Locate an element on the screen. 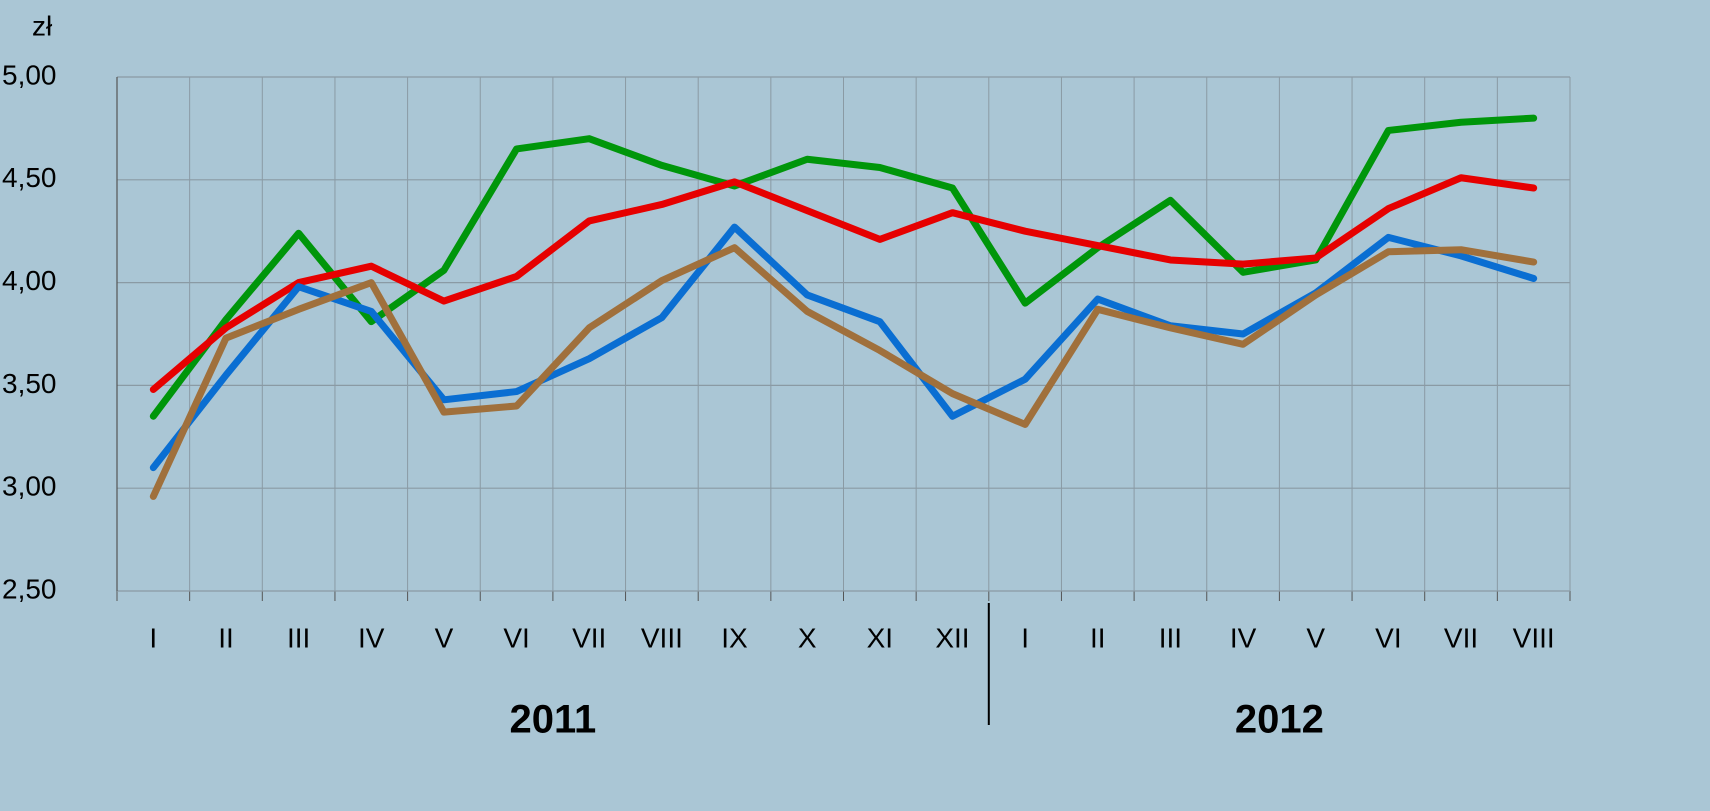 This screenshot has height=811, width=1710. x-tick-label: X is located at coordinates (807, 637).